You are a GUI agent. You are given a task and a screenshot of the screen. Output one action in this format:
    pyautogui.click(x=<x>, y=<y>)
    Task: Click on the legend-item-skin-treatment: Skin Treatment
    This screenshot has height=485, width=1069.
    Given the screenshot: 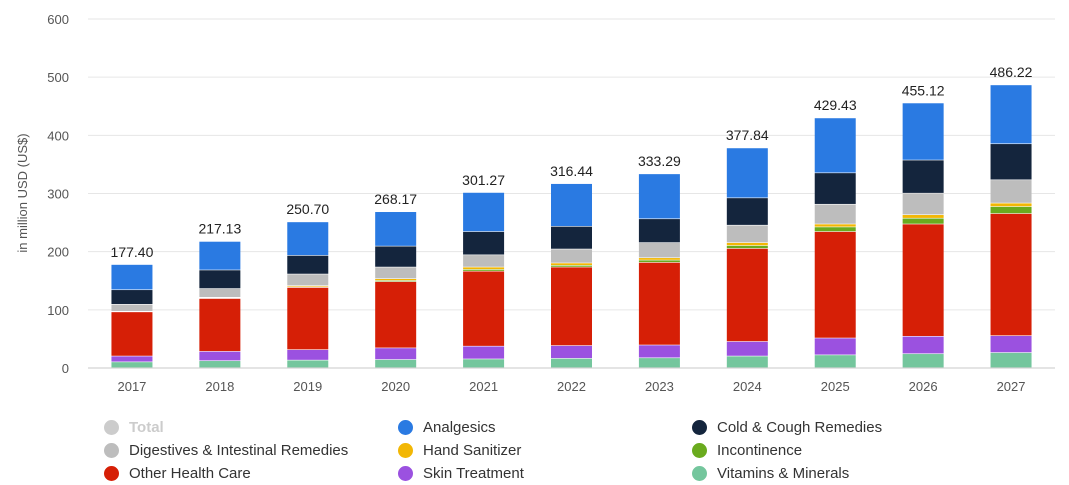 What is the action you would take?
    pyautogui.click(x=461, y=473)
    